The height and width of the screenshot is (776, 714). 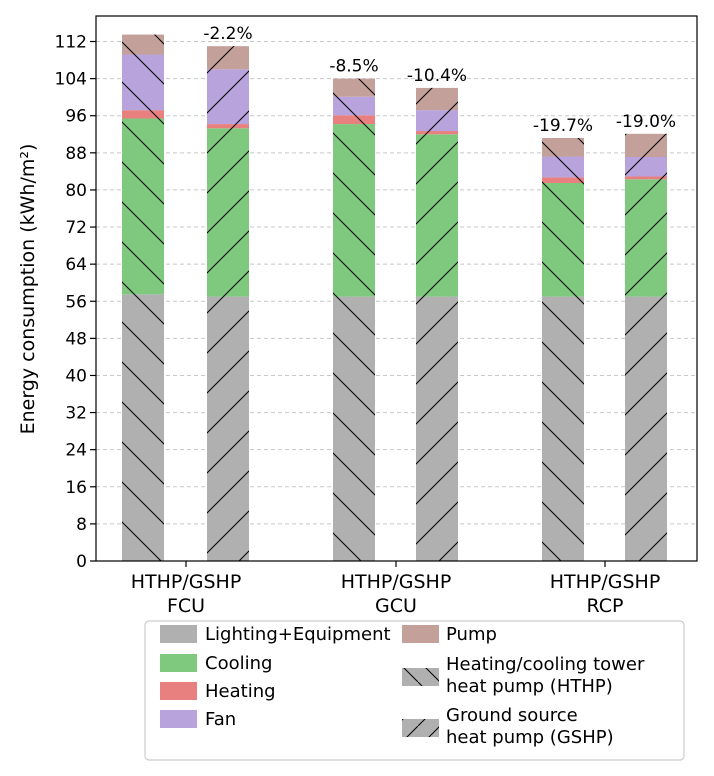 I want to click on y-tick-label: 24, so click(x=76, y=451).